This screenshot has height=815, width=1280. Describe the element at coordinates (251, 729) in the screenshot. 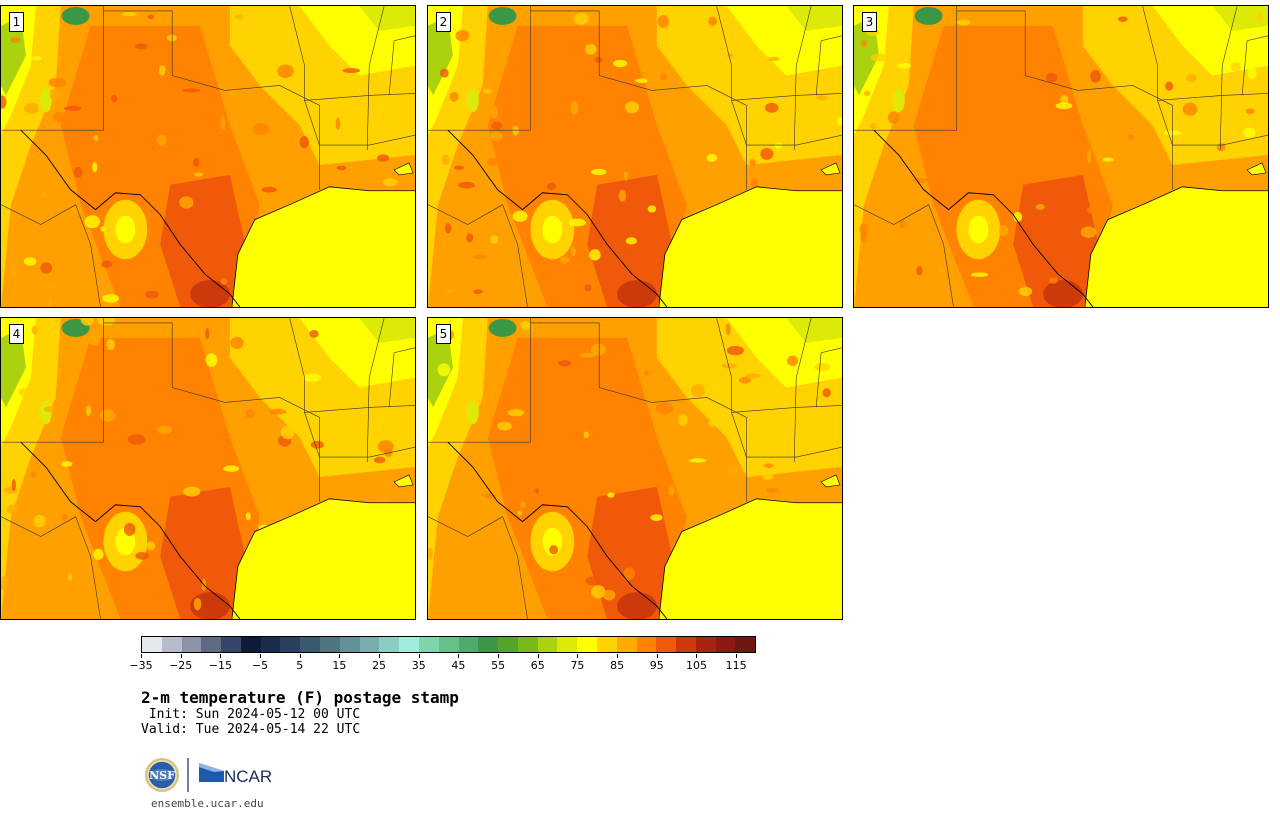

I see `valid-time: Valid: Tue 2024-05-14 22 UTC` at that location.